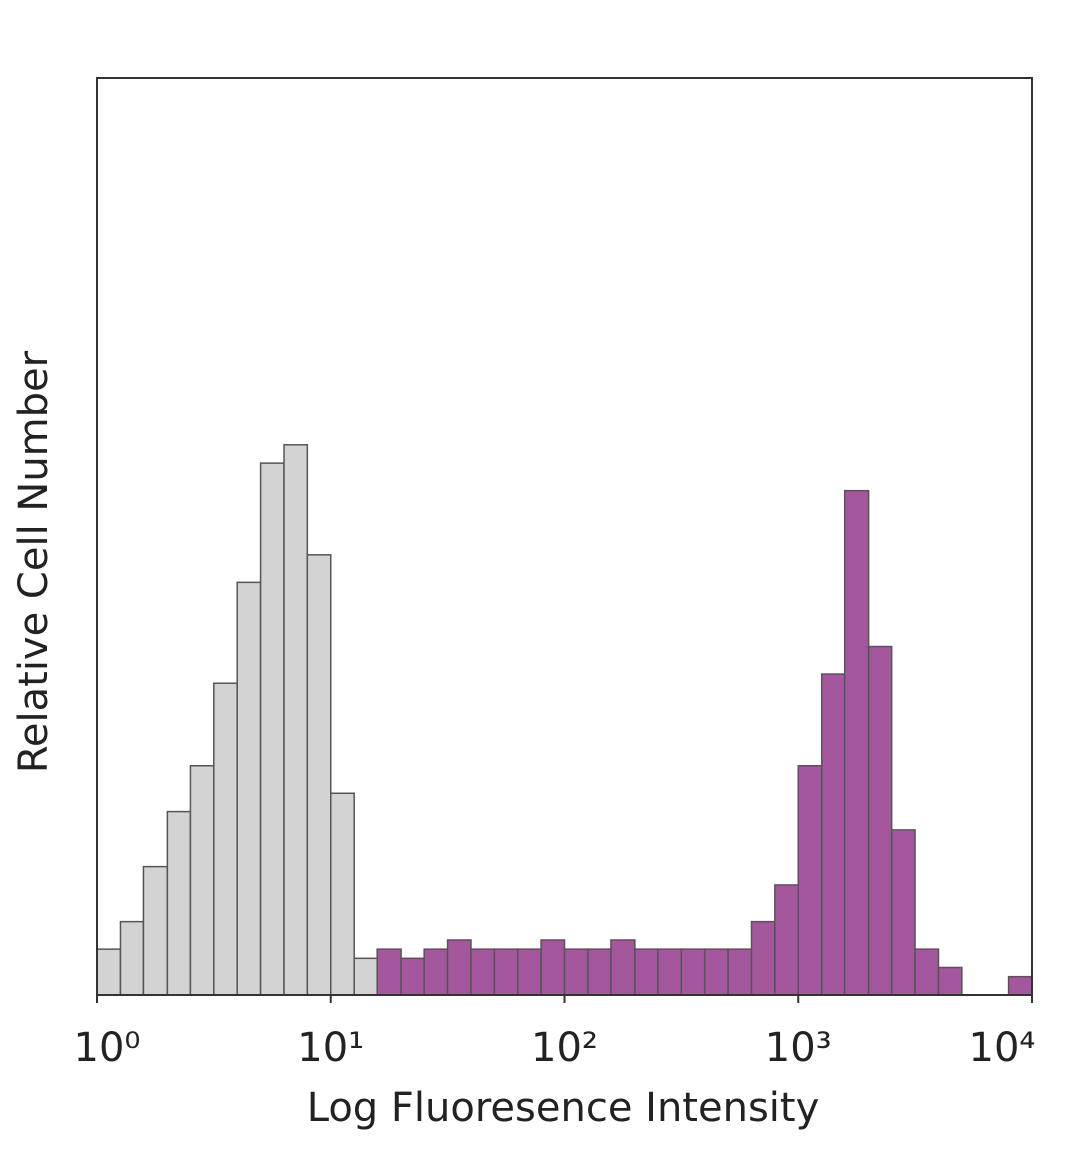  What do you see at coordinates (564, 1048) in the screenshot?
I see `x-tick-label: 10²` at bounding box center [564, 1048].